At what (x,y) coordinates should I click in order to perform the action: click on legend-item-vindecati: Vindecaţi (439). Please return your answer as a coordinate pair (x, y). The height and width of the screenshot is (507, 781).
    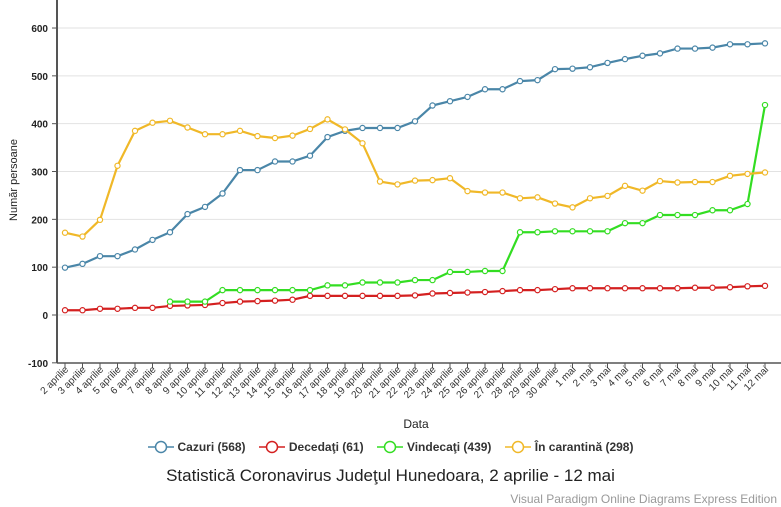
    Looking at the image, I should click on (433, 447).